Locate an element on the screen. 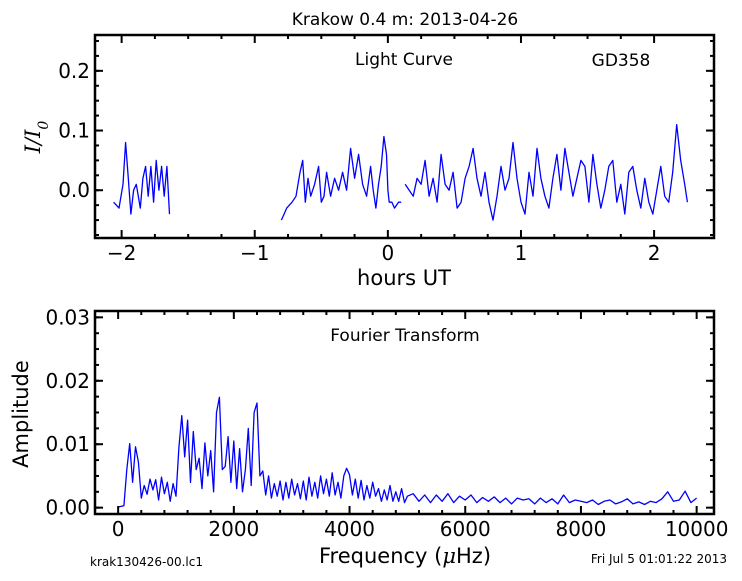 The width and height of the screenshot is (742, 581). fourier-transform-x-axis-label: Frequency (μHz) is located at coordinates (405, 556).